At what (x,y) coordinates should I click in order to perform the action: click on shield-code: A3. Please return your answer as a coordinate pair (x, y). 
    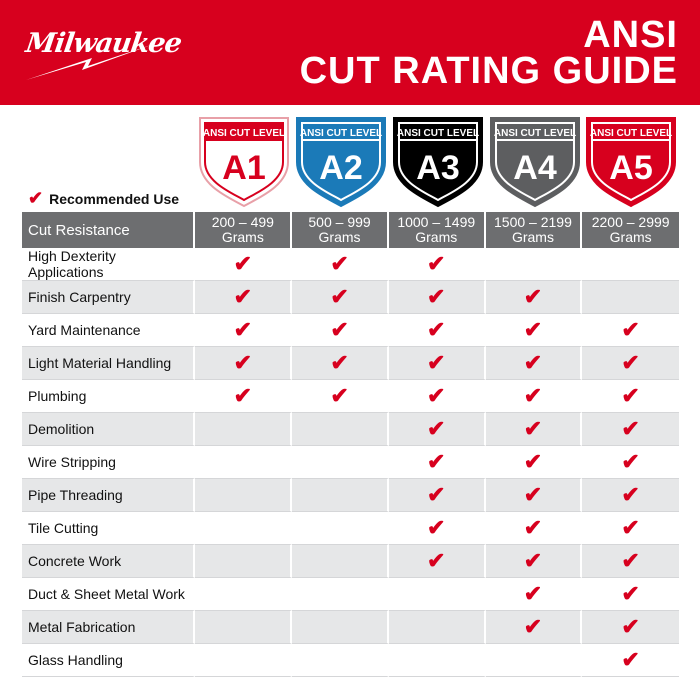
    Looking at the image, I should click on (437, 168).